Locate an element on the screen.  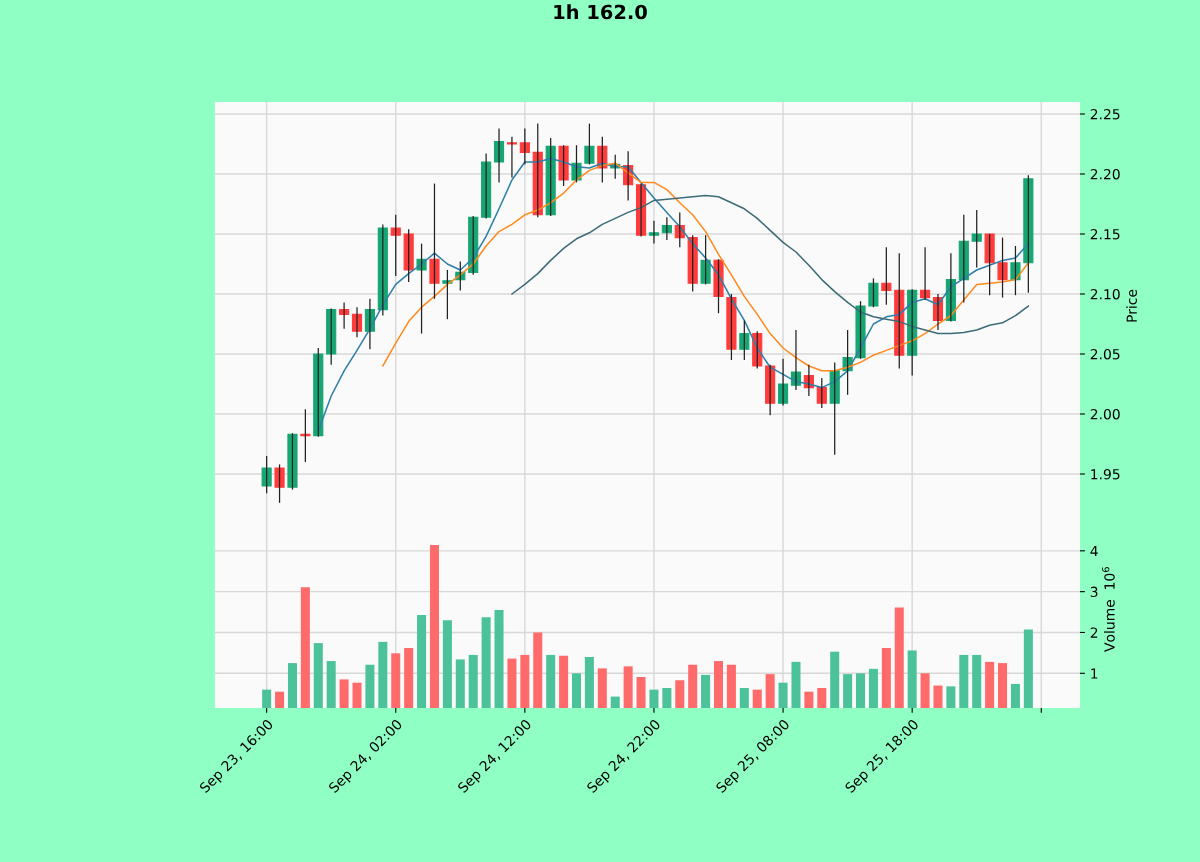
y-tick-label: 1.95 is located at coordinates (1105, 474).